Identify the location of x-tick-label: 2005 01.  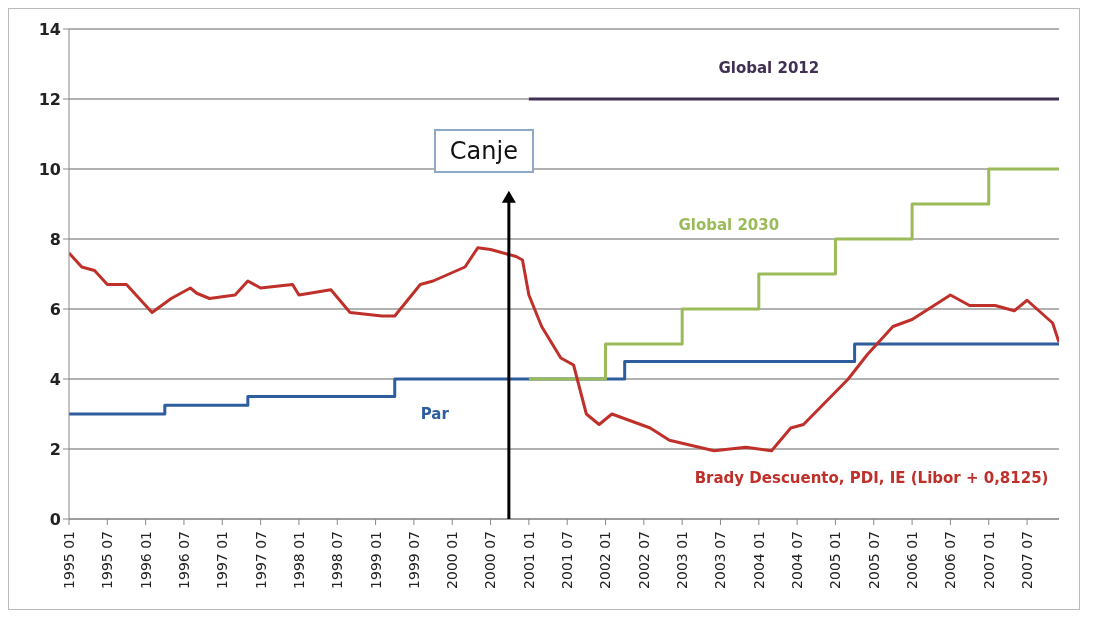
(835, 560).